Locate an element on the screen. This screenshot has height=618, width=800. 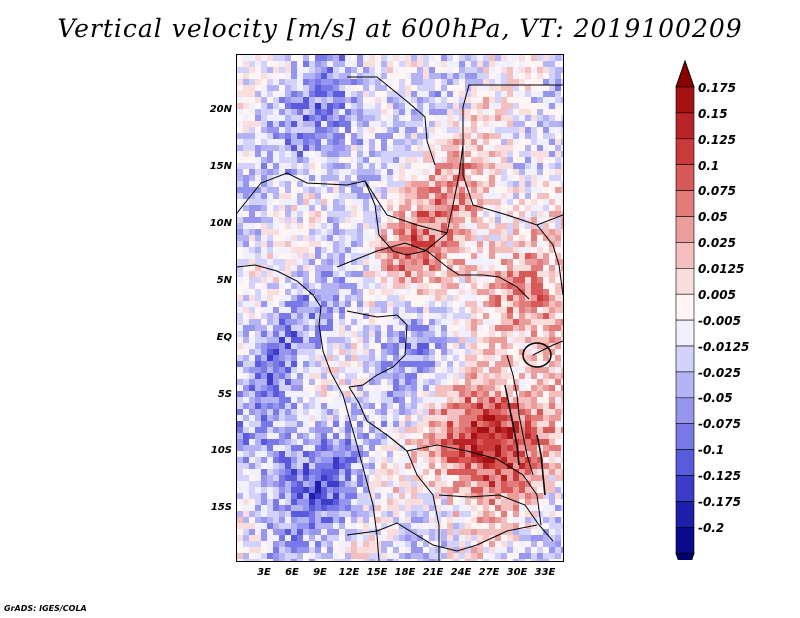
colorbar-label: 0.05 is located at coordinates (713, 217).